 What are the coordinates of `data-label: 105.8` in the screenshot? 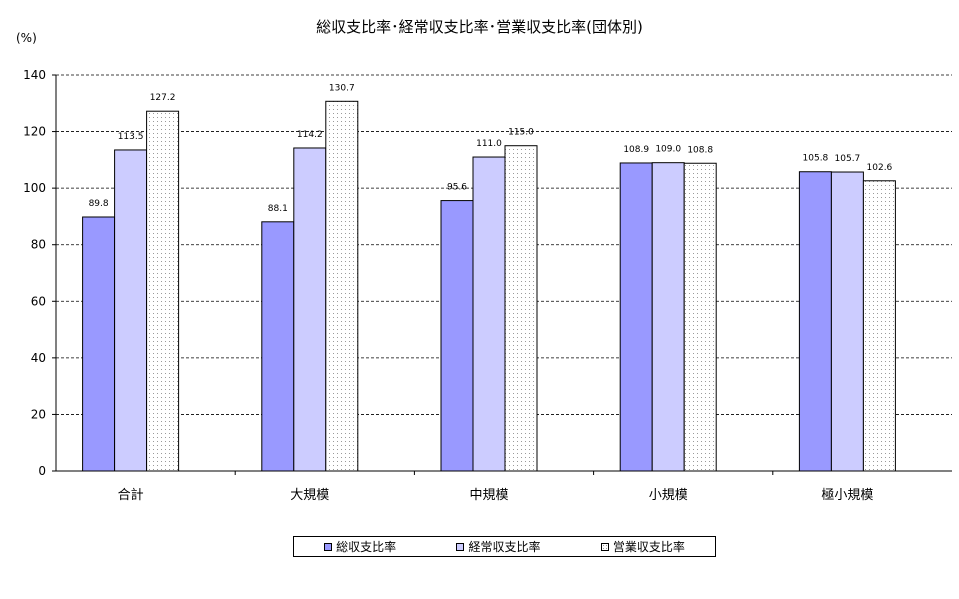 It's located at (816, 159).